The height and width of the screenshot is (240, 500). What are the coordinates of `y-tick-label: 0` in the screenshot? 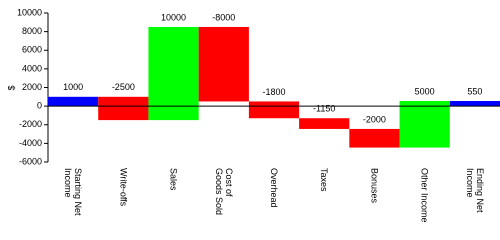 It's located at (39, 106).